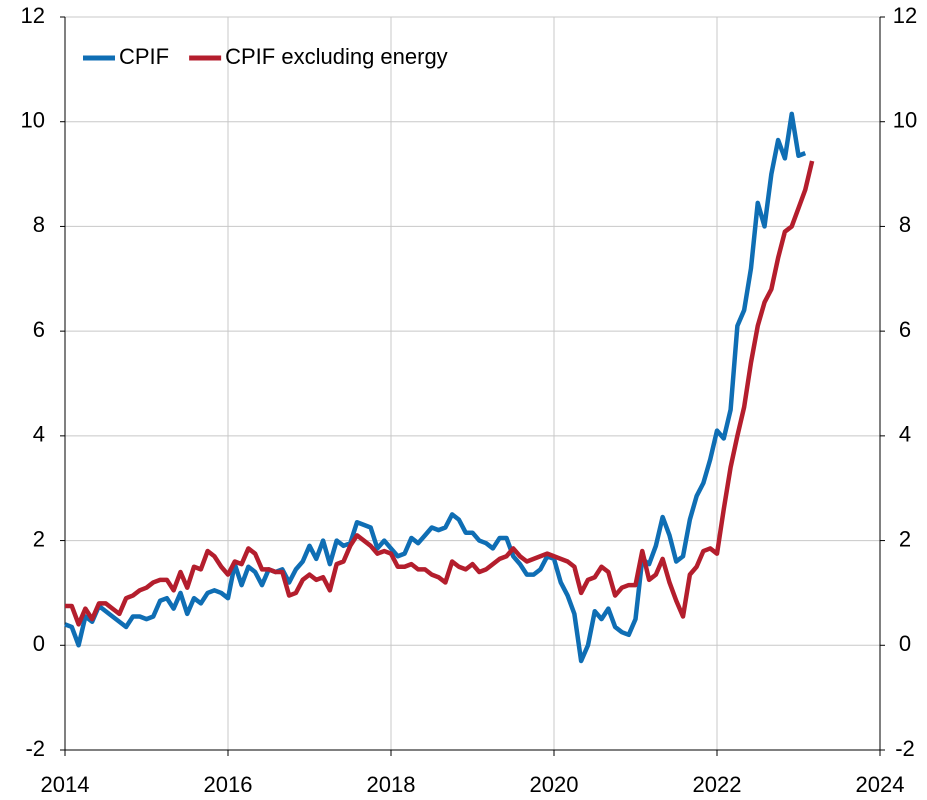 This screenshot has width=927, height=800. I want to click on x-tick-label: 2024, so click(880, 784).